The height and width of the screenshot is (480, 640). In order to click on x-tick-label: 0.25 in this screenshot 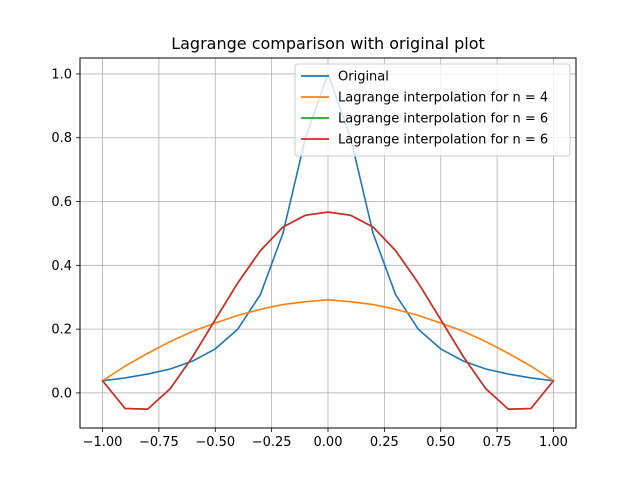, I will do `click(384, 442)`.